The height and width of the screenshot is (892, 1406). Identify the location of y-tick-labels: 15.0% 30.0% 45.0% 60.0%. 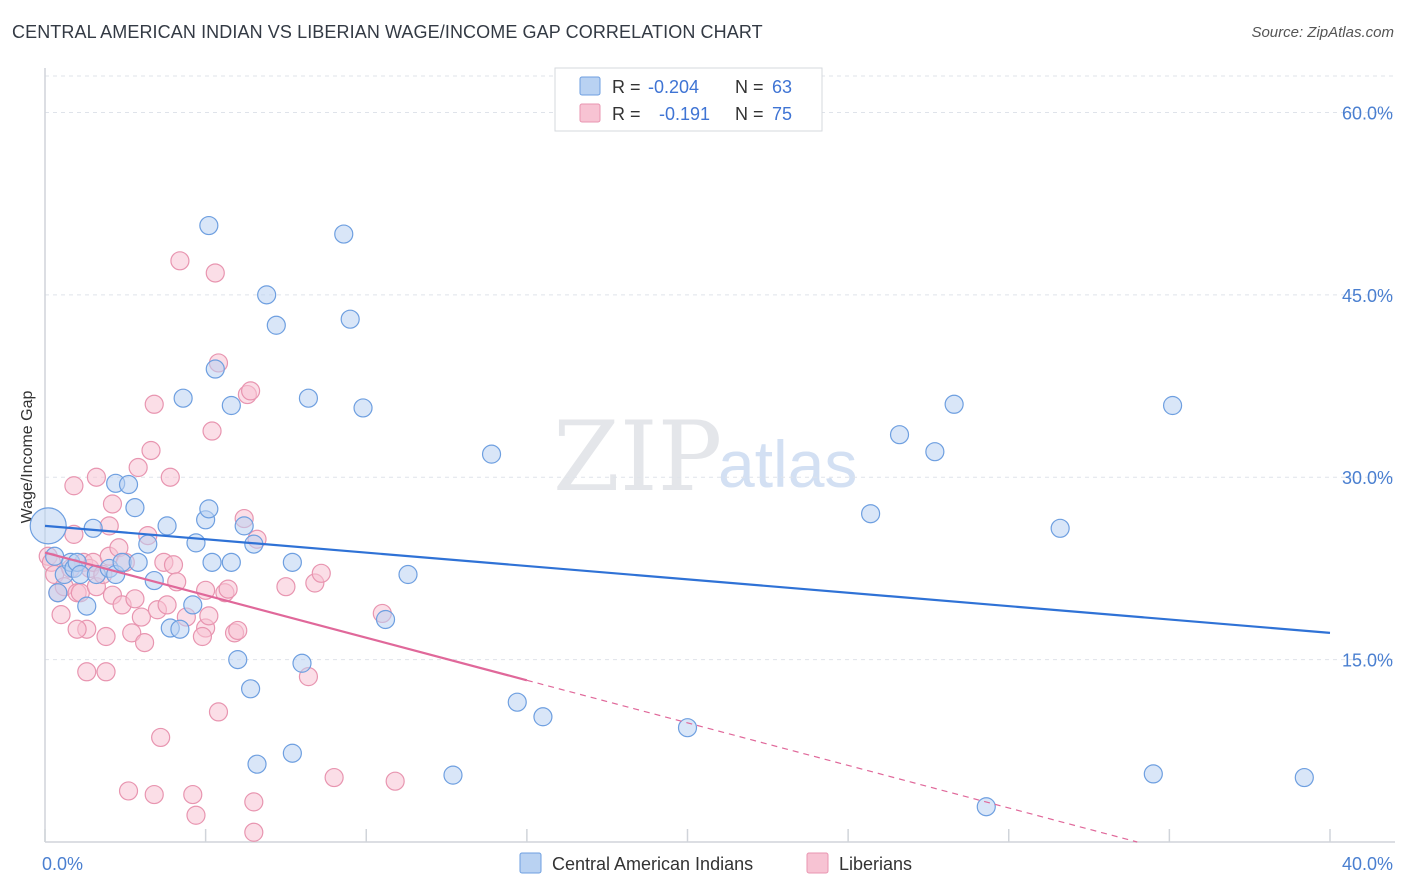
(1367, 386).